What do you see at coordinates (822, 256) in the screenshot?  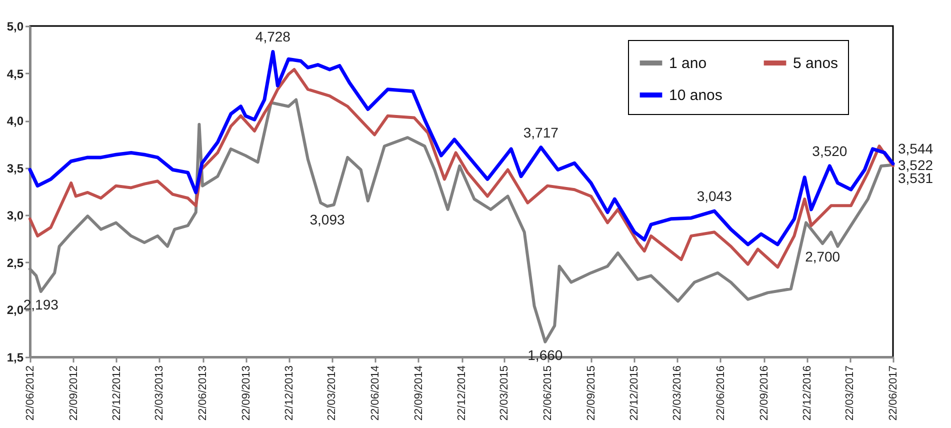 I see `annotation: 2,700` at bounding box center [822, 256].